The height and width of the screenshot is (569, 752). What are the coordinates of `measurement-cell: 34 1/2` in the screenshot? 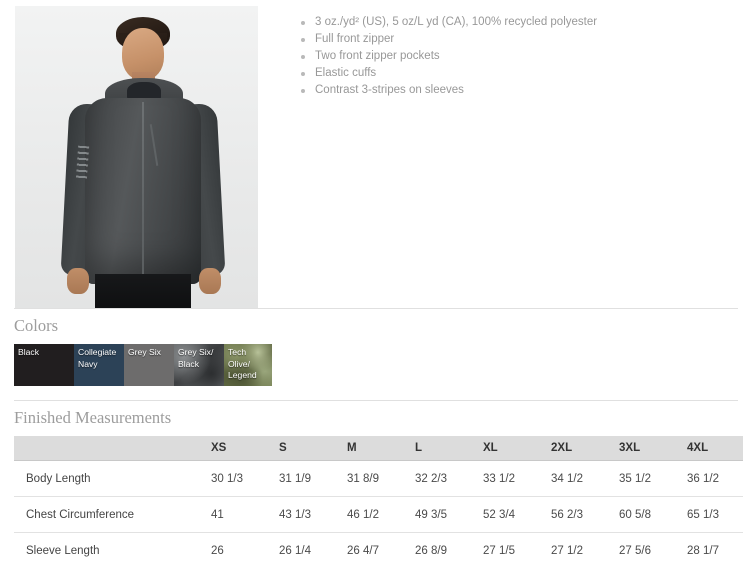 It's located at (573, 478).